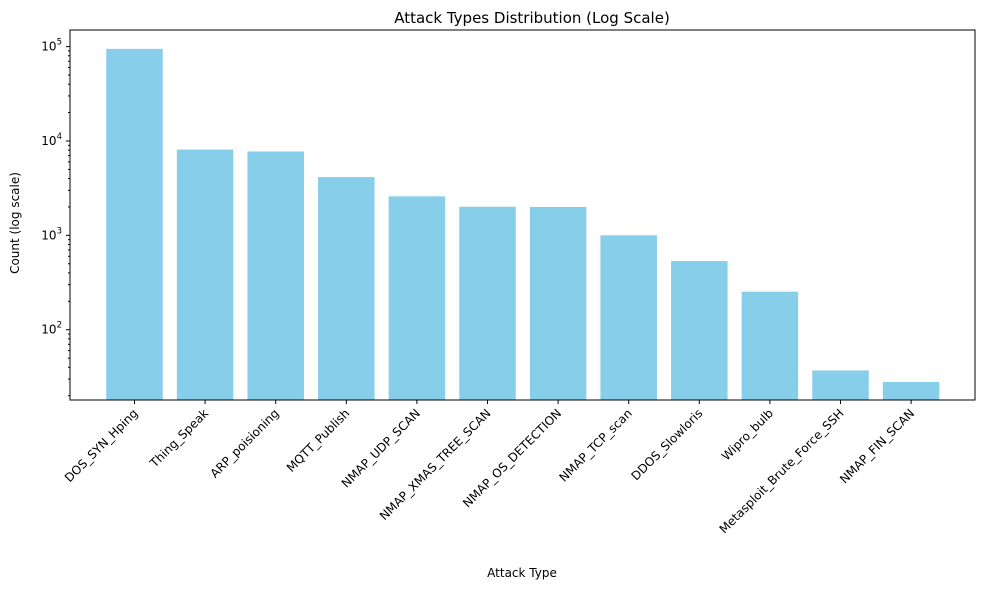 This screenshot has width=989, height=590. What do you see at coordinates (275, 275) in the screenshot?
I see `bar-arp-poisioning` at bounding box center [275, 275].